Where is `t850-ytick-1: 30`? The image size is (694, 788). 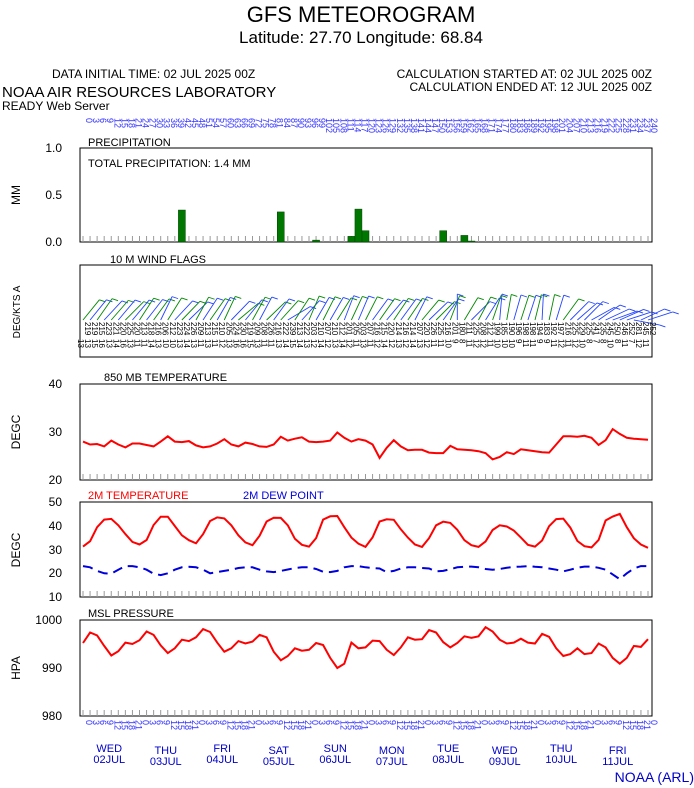 t850-ytick-1: 30 is located at coordinates (56, 432).